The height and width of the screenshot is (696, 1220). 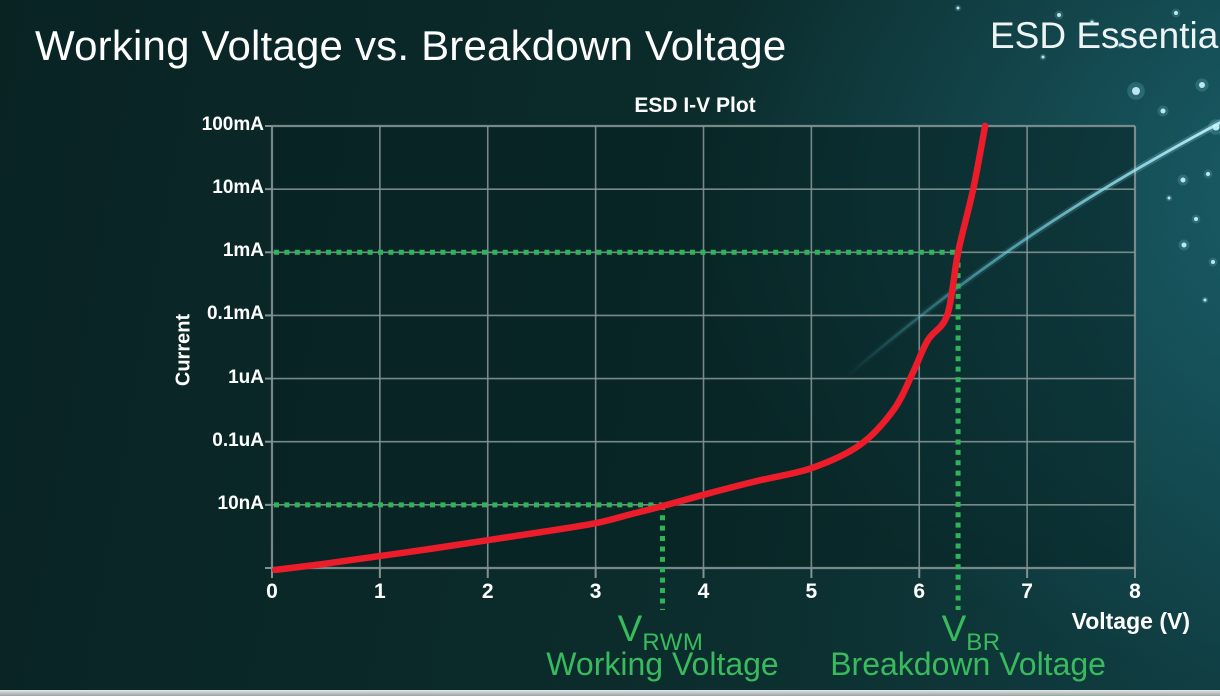 What do you see at coordinates (1135, 591) in the screenshot?
I see `x-tick-label-8: 8` at bounding box center [1135, 591].